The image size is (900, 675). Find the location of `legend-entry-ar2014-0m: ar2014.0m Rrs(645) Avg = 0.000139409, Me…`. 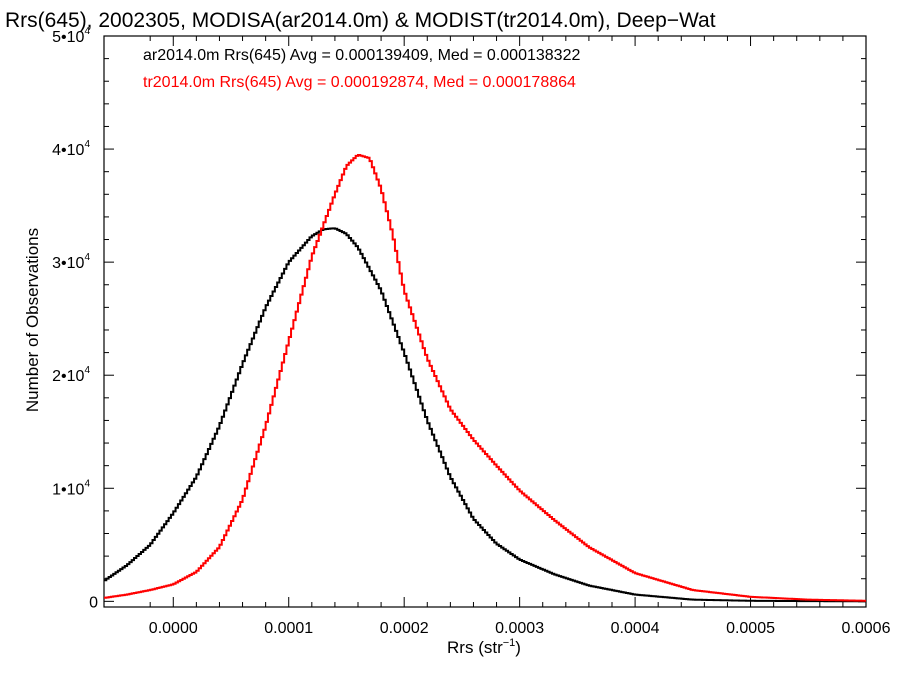

legend-entry-ar2014-0m: ar2014.0m Rrs(645) Avg = 0.000139409, Me… is located at coordinates (361, 55).